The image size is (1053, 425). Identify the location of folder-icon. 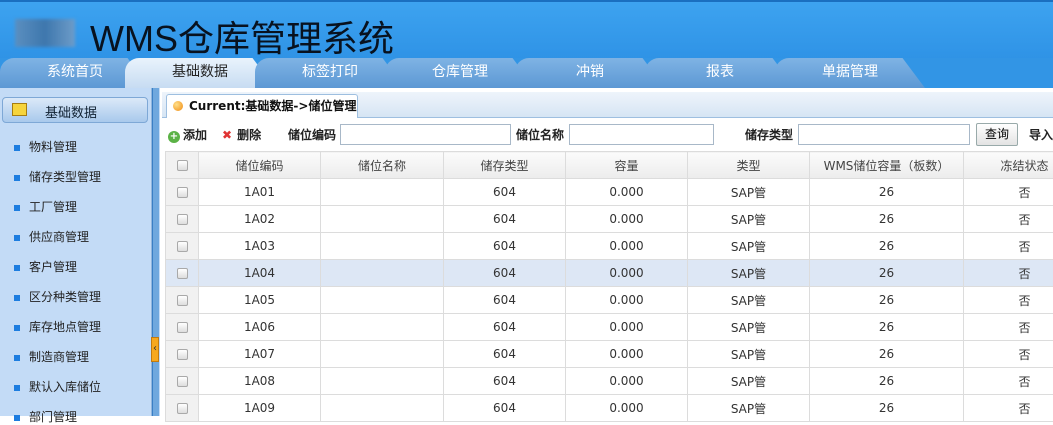
(19, 109).